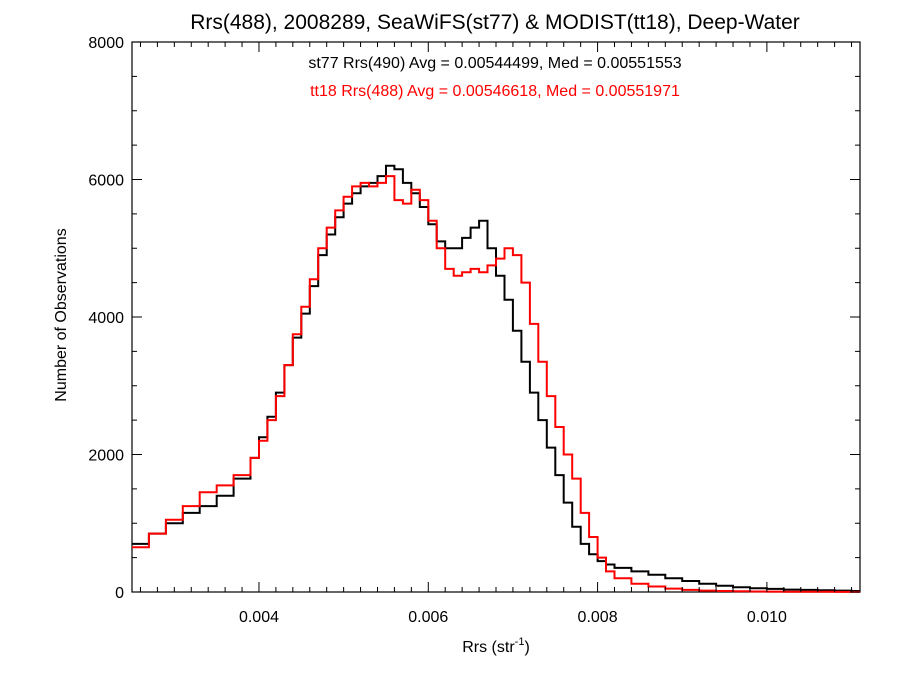 This screenshot has width=900, height=675. What do you see at coordinates (767, 617) in the screenshot?
I see `x-tick-label: 0.010` at bounding box center [767, 617].